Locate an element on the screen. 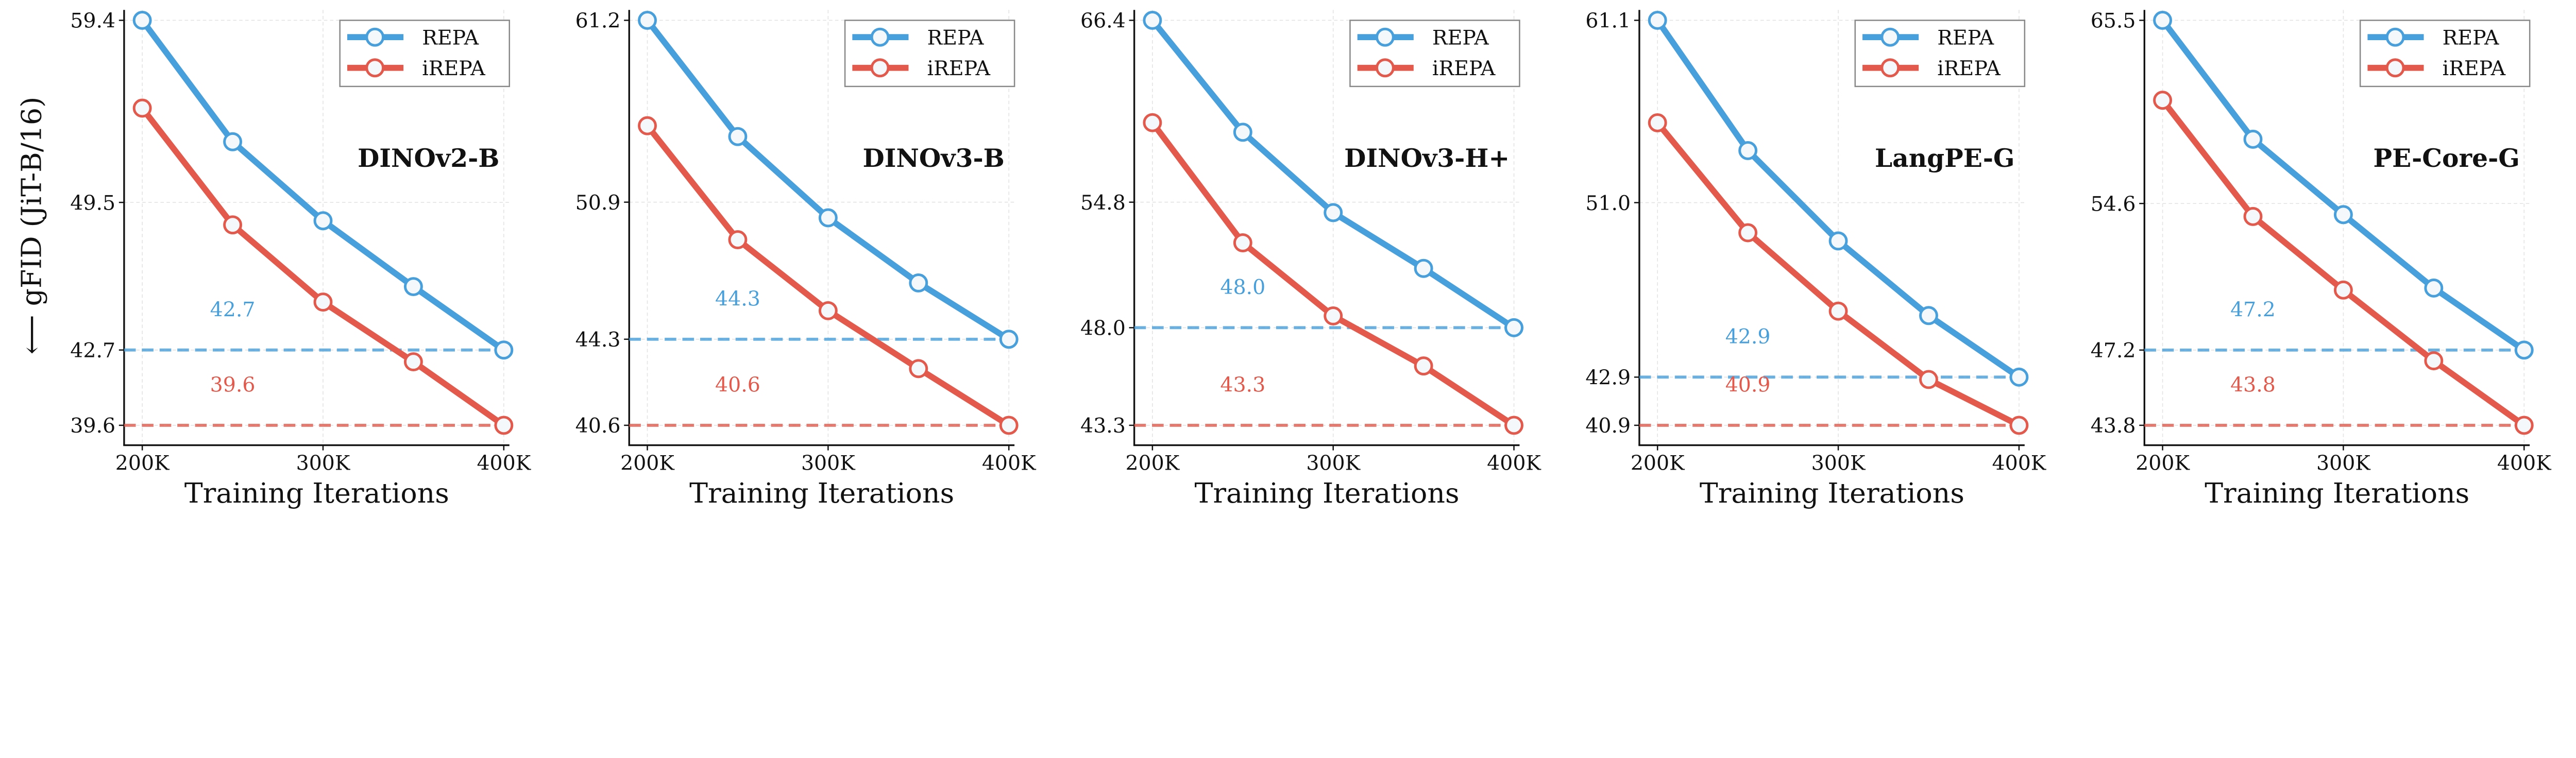 This screenshot has width=2576, height=758. y-tick-label: 43.8 is located at coordinates (2113, 426).